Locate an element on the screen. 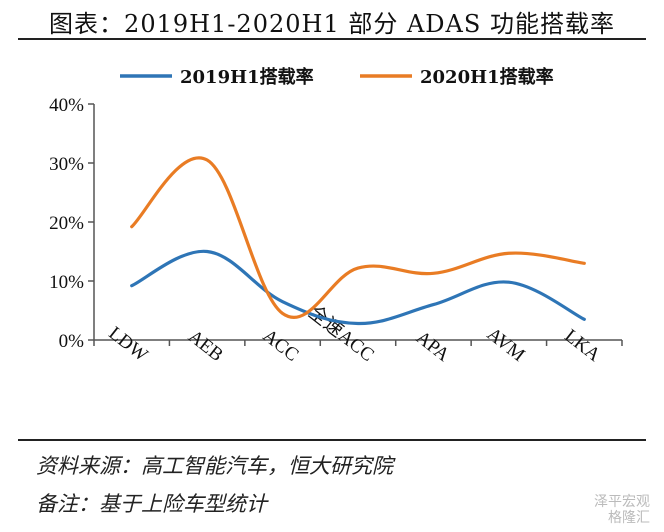  legend-label-1: 2019H1搭载率 is located at coordinates (247, 77).